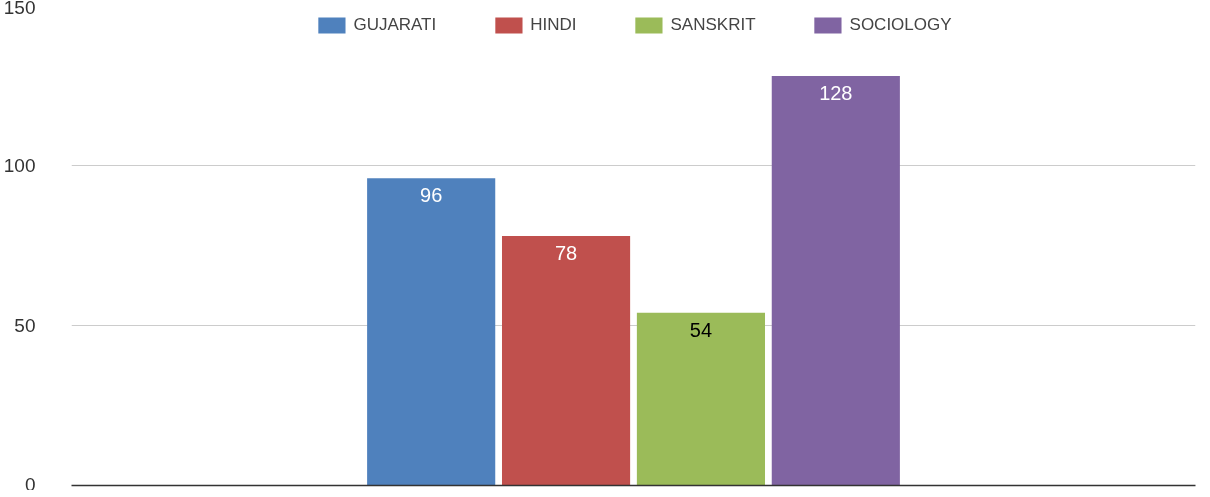 The height and width of the screenshot is (497, 1210). What do you see at coordinates (566, 252) in the screenshot?
I see `data-label: 78` at bounding box center [566, 252].